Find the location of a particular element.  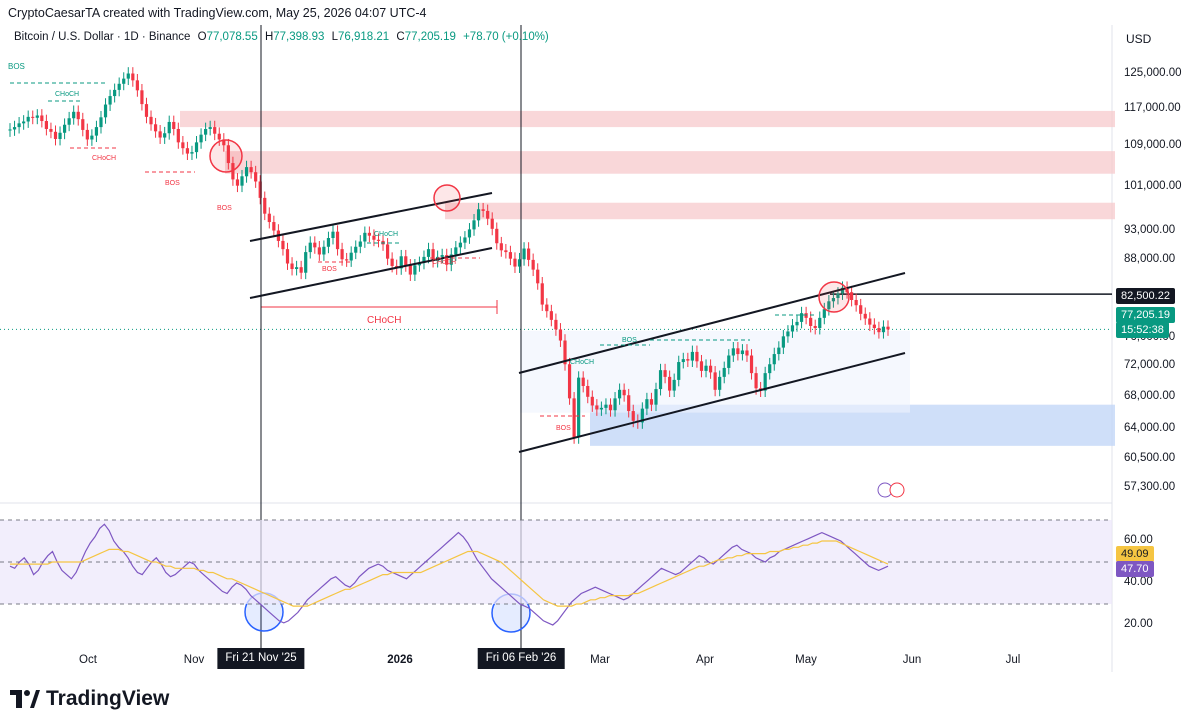

price-tick-label: 109,000.00 is located at coordinates (1153, 145).